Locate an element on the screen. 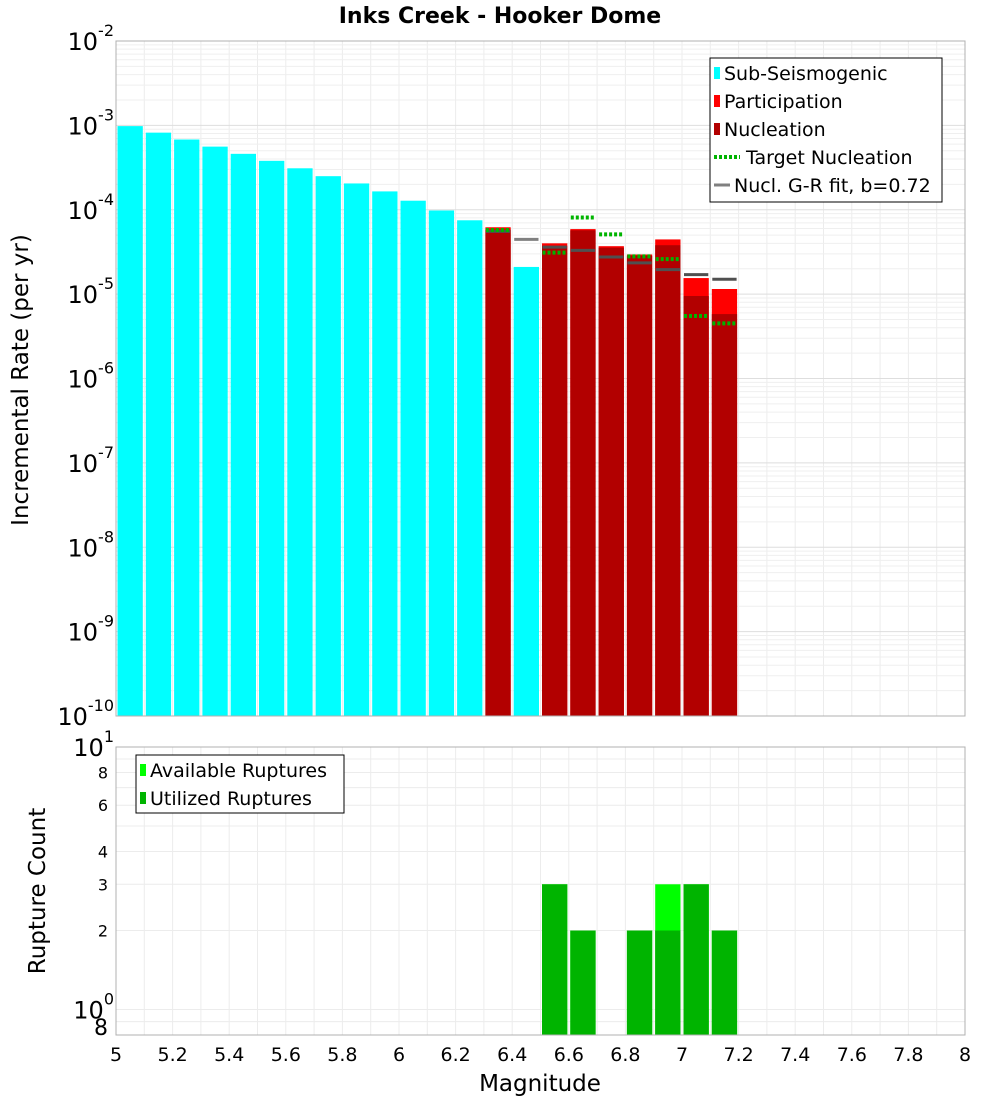 The image size is (1000, 1104). x-tick-label: 7 is located at coordinates (682, 1055).